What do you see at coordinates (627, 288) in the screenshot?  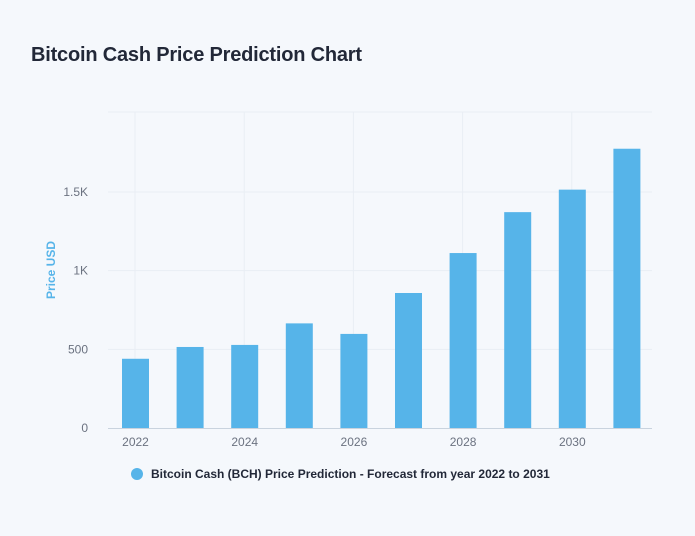 I see `bar-2031` at bounding box center [627, 288].